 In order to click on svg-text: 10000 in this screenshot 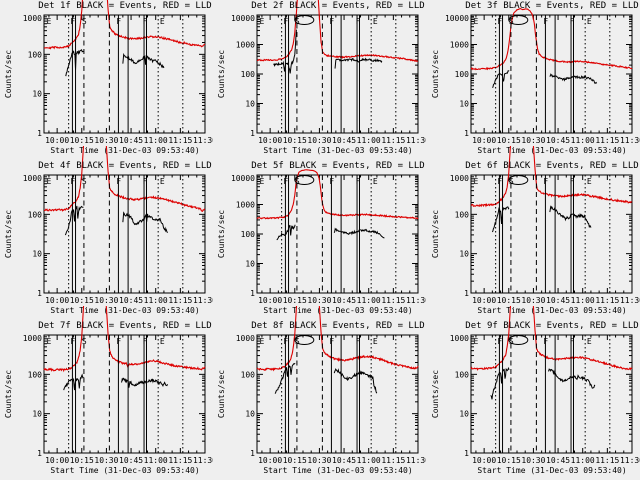, I will do `click(243, 178)`.